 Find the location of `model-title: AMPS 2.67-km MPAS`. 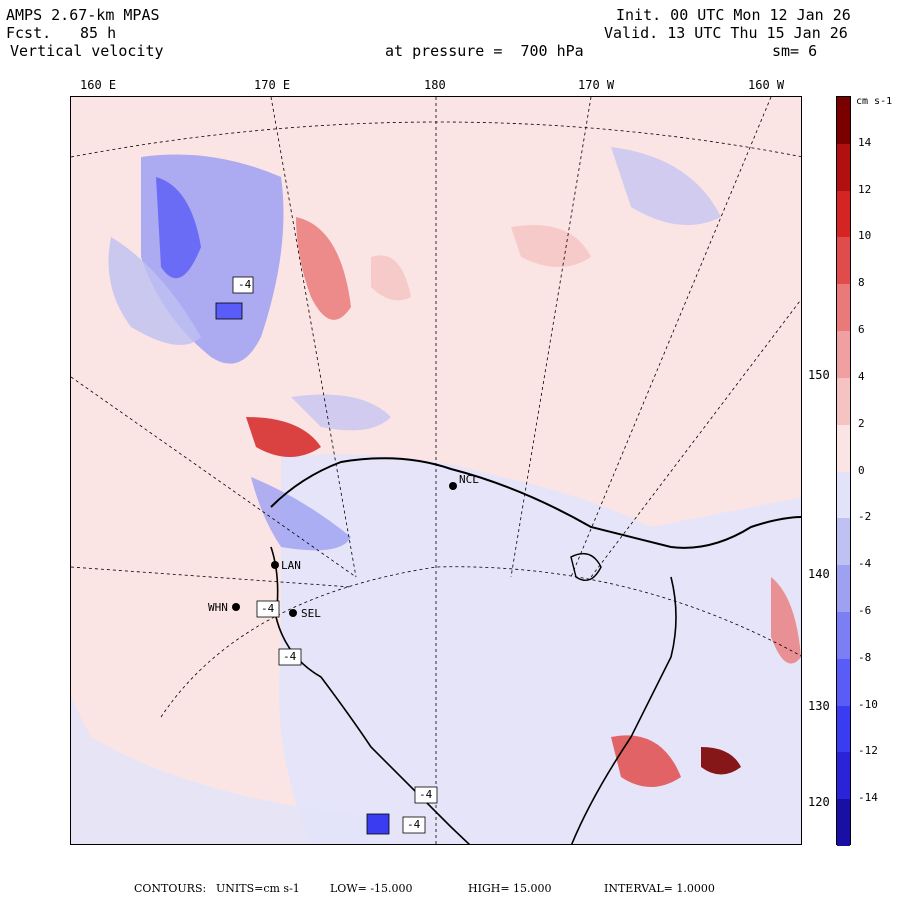

model-title: AMPS 2.67-km MPAS is located at coordinates (83, 15).